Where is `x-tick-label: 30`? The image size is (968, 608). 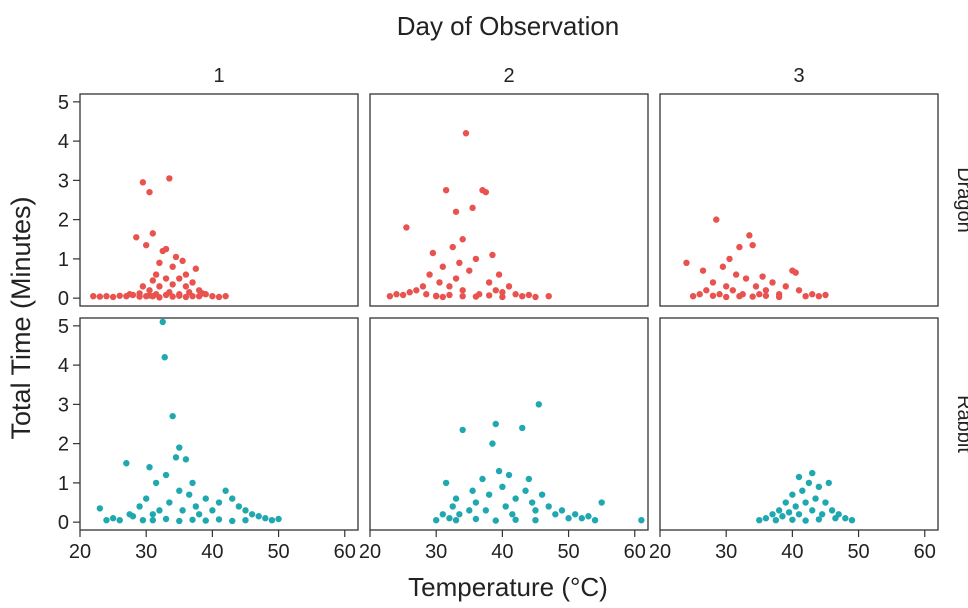 x-tick-label: 30 is located at coordinates (146, 552).